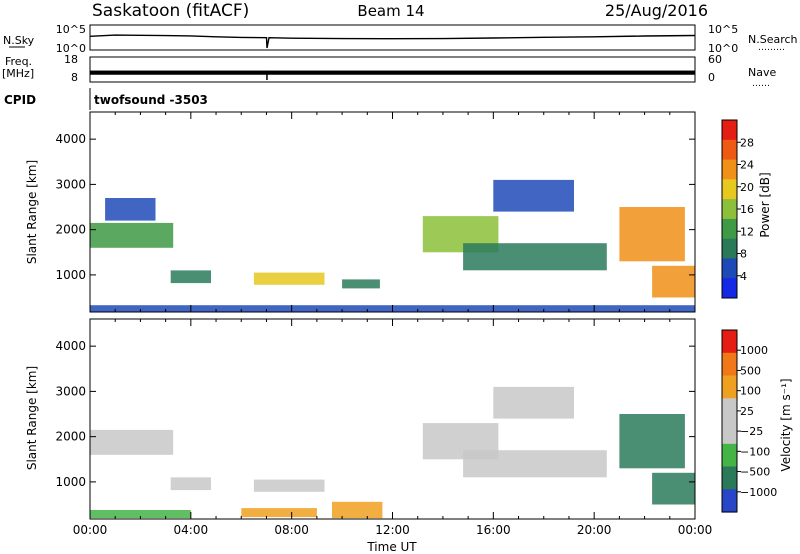  I want to click on colorbar-tick-label: 100, so click(750, 391).